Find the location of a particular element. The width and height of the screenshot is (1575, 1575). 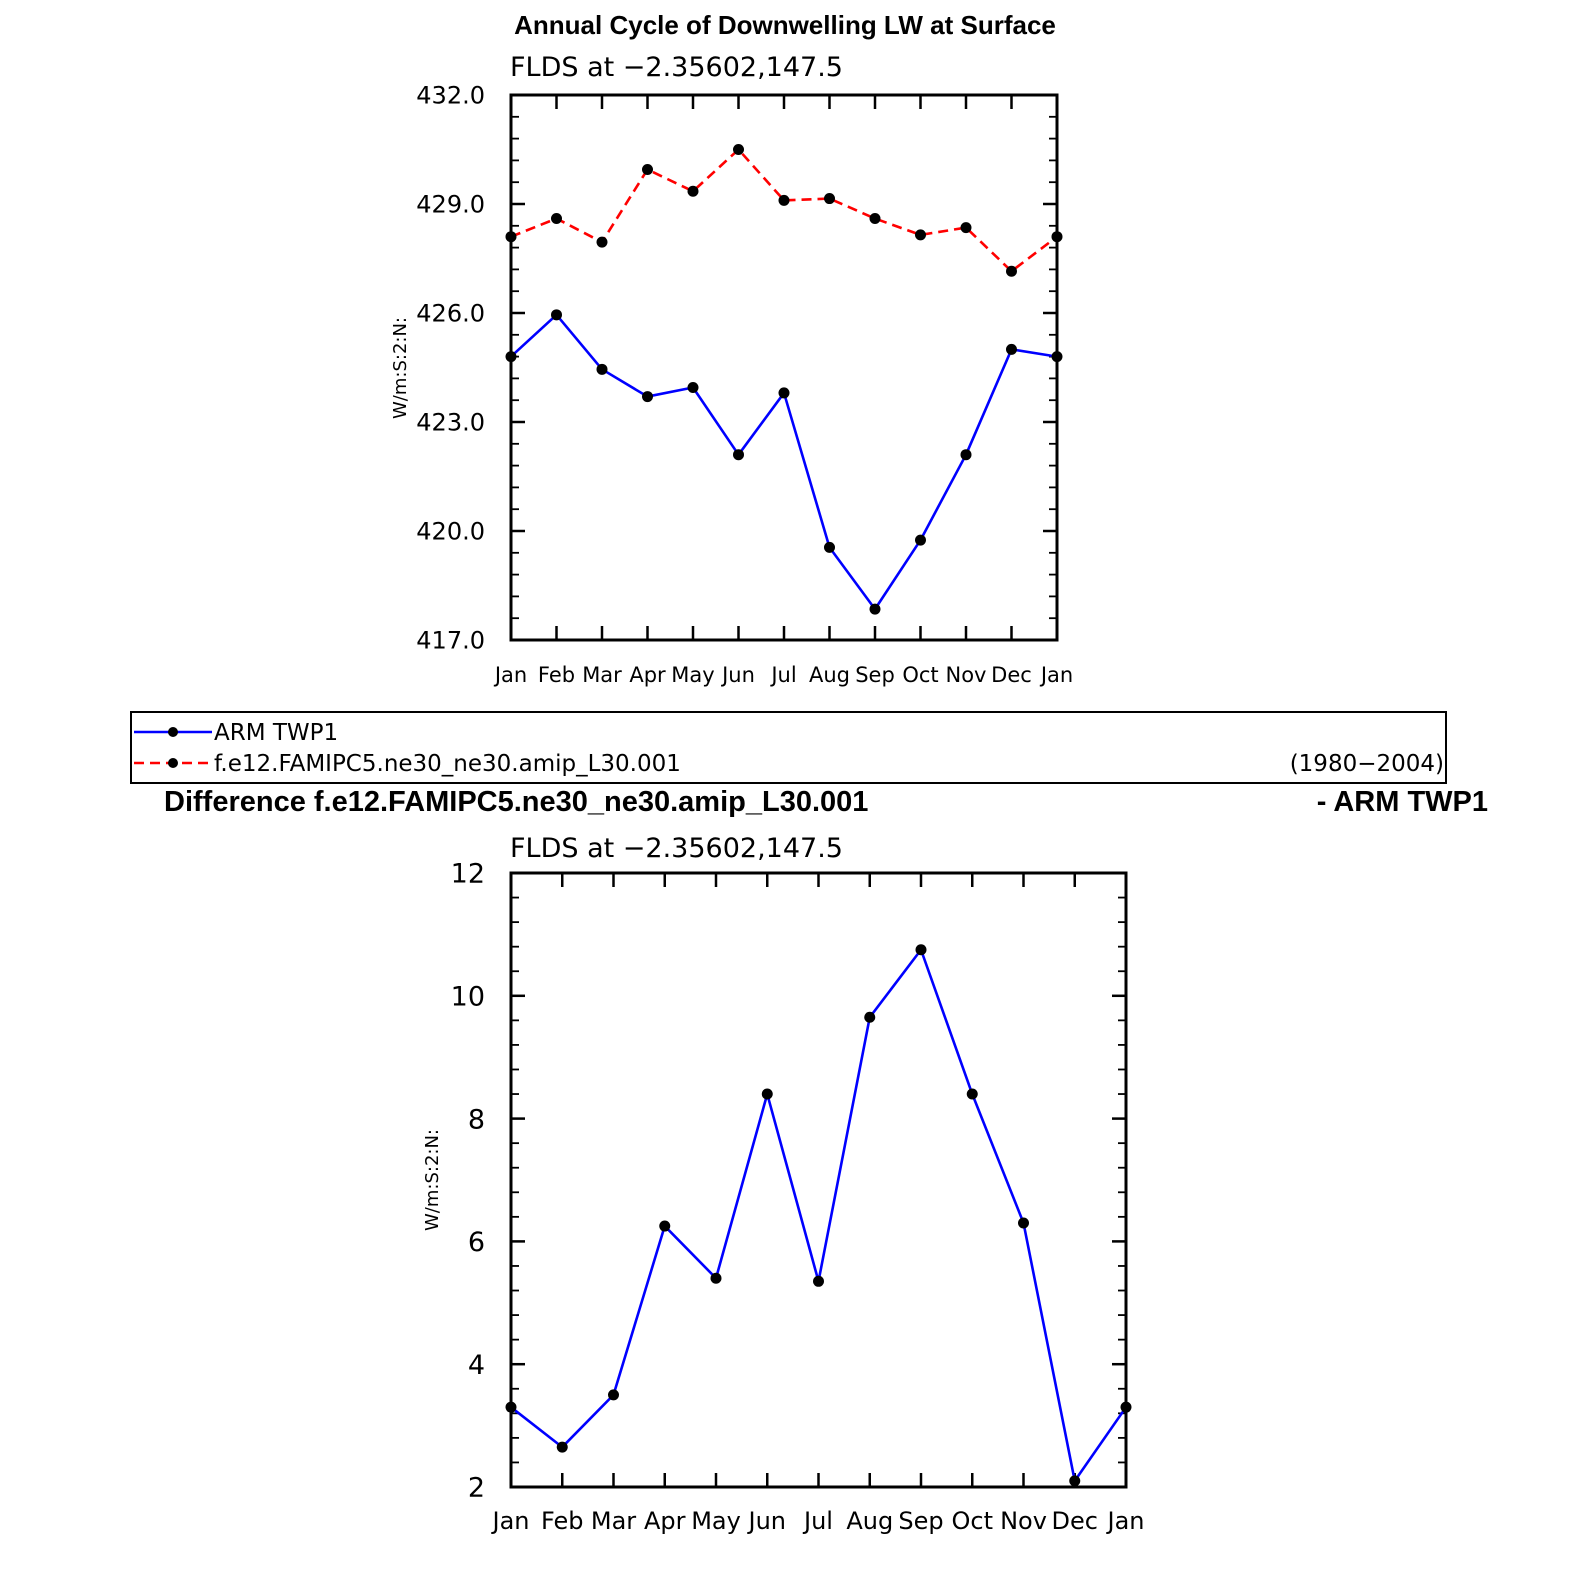

top-chart-xtick-label: Apr is located at coordinates (647, 675).